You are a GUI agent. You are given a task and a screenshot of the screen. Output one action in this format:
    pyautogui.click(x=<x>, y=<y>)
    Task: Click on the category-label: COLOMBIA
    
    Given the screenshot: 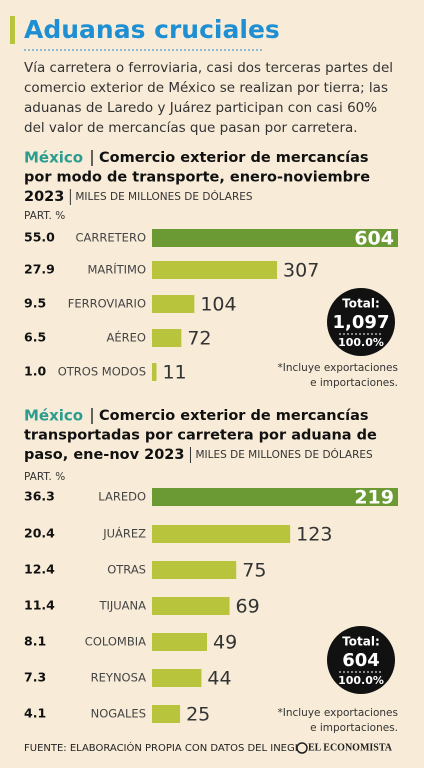 What is the action you would take?
    pyautogui.click(x=115, y=642)
    